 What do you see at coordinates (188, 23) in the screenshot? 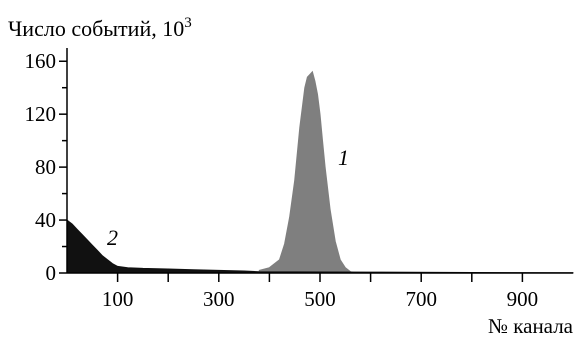
I see `y-axis-label-superscript: 3` at bounding box center [188, 23].